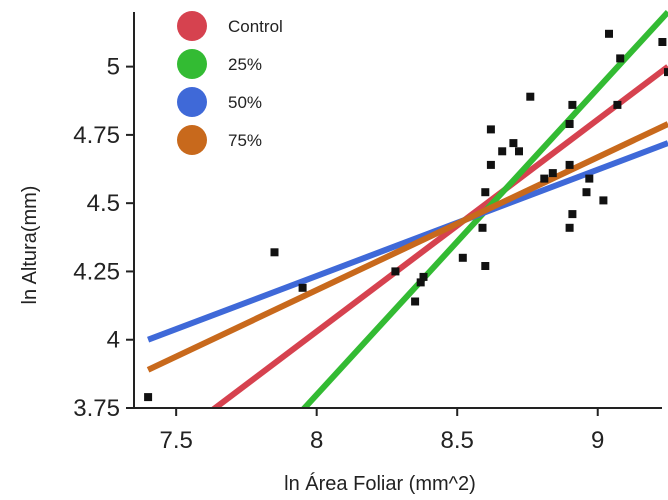  What do you see at coordinates (96, 271) in the screenshot?
I see `y-tick-label: 4.25` at bounding box center [96, 271].